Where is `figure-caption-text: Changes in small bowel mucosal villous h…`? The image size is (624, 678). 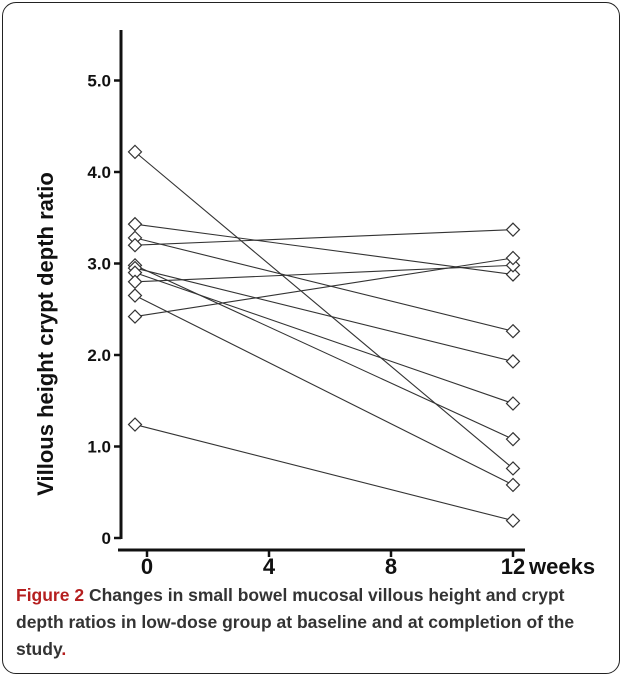
figure-caption-text: Changes in small bowel mucosal villous h… is located at coordinates (295, 622).